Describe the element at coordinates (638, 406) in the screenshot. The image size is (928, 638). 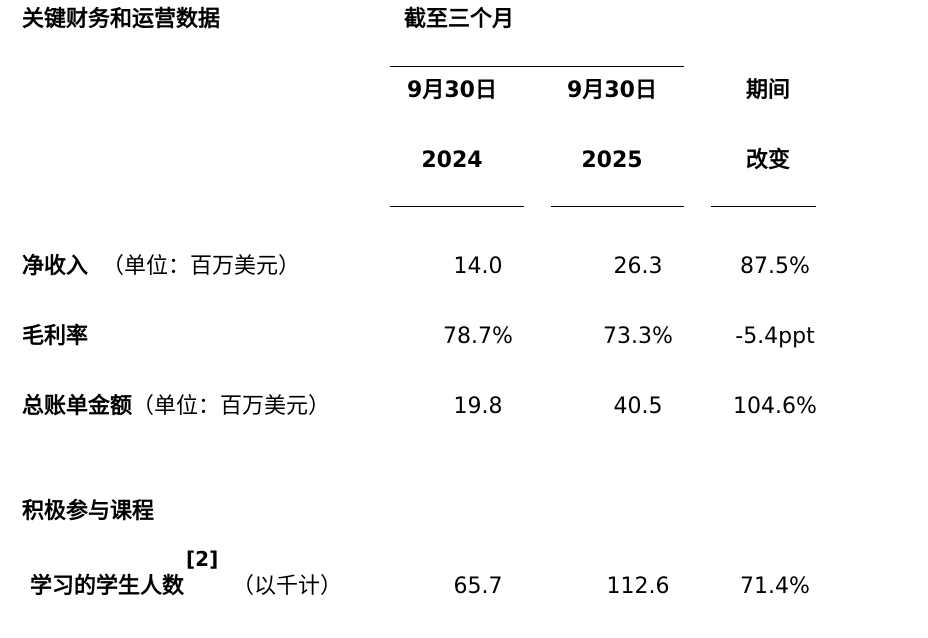
I see `cell-value: 40.5` at that location.